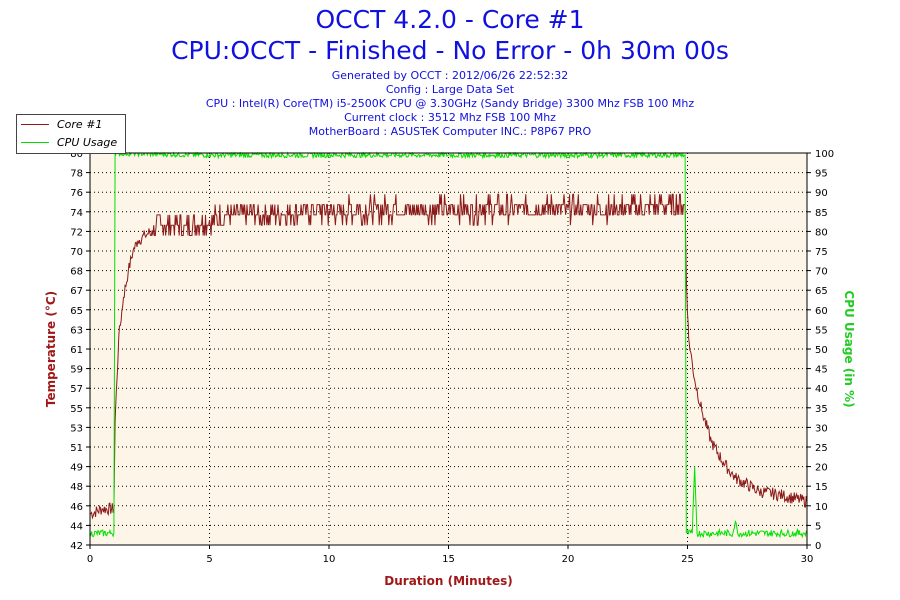  What do you see at coordinates (87, 142) in the screenshot?
I see `legend-label-usage: CPU Usage` at bounding box center [87, 142].